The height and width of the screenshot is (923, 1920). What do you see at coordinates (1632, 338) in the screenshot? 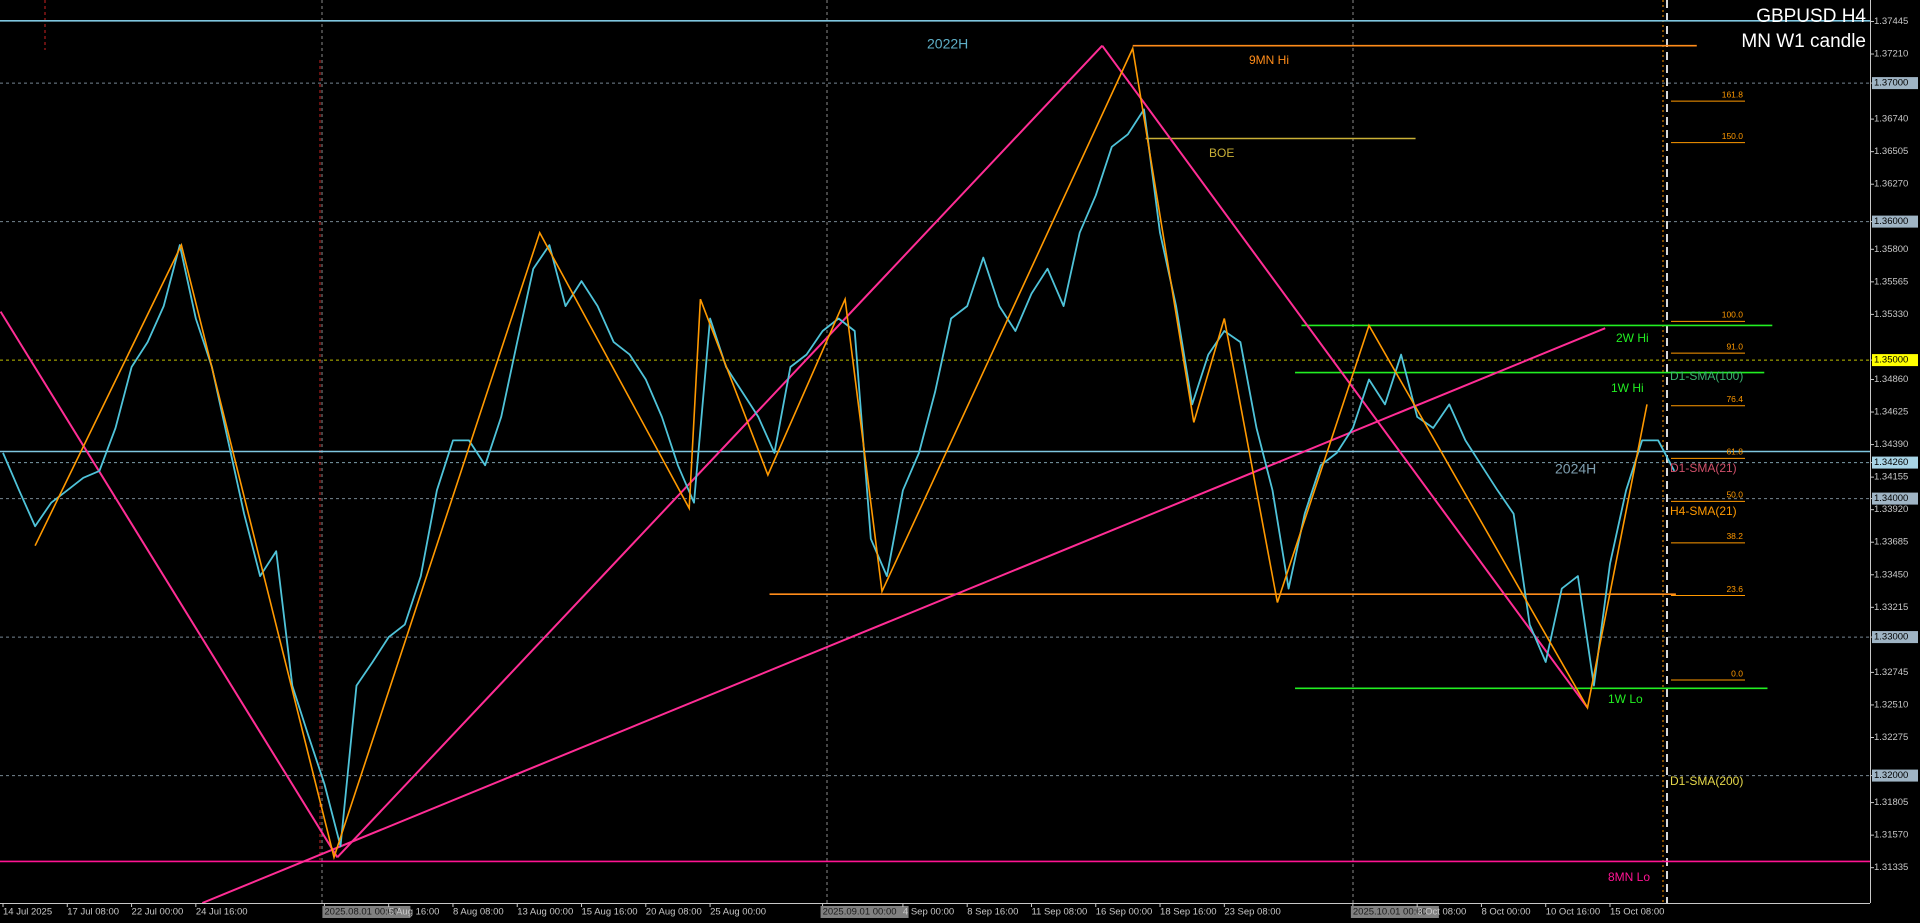
I see `level-label: 2W Hi` at bounding box center [1632, 338].